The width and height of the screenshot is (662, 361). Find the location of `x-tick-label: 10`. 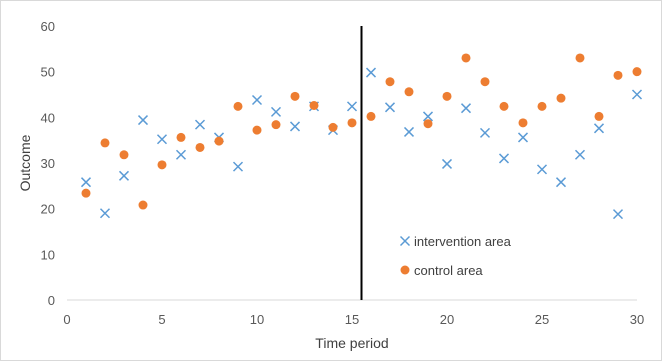

x-tick-label: 10 is located at coordinates (257, 319).